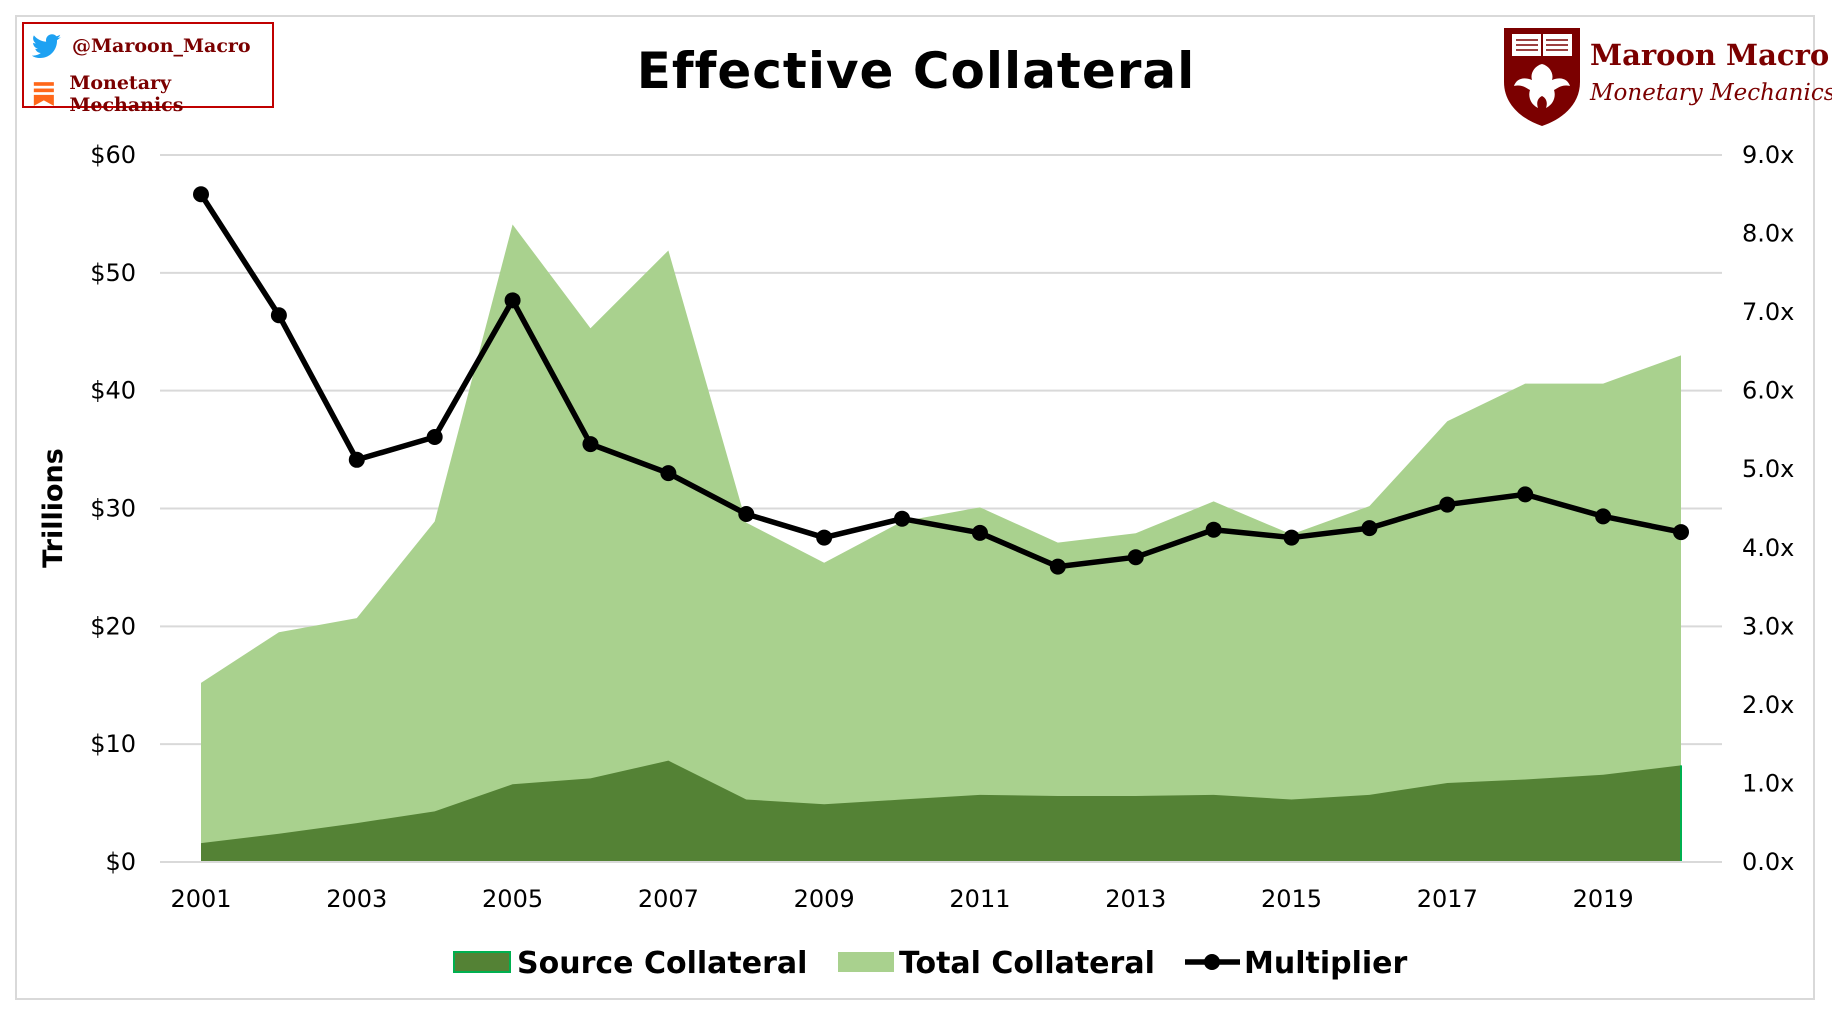 This screenshot has height=1018, width=1832. I want to click on social-box: @Maroon_Macro Monetary Mechanics, so click(148, 69).